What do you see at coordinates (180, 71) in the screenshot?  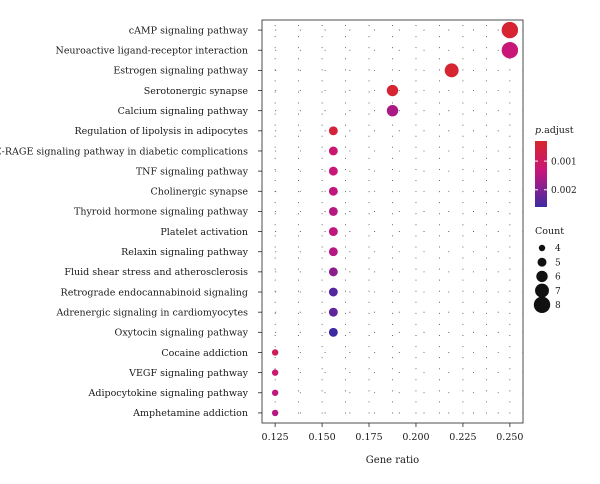 I see `y-tick-label: Estrogen signaling pathway` at bounding box center [180, 71].